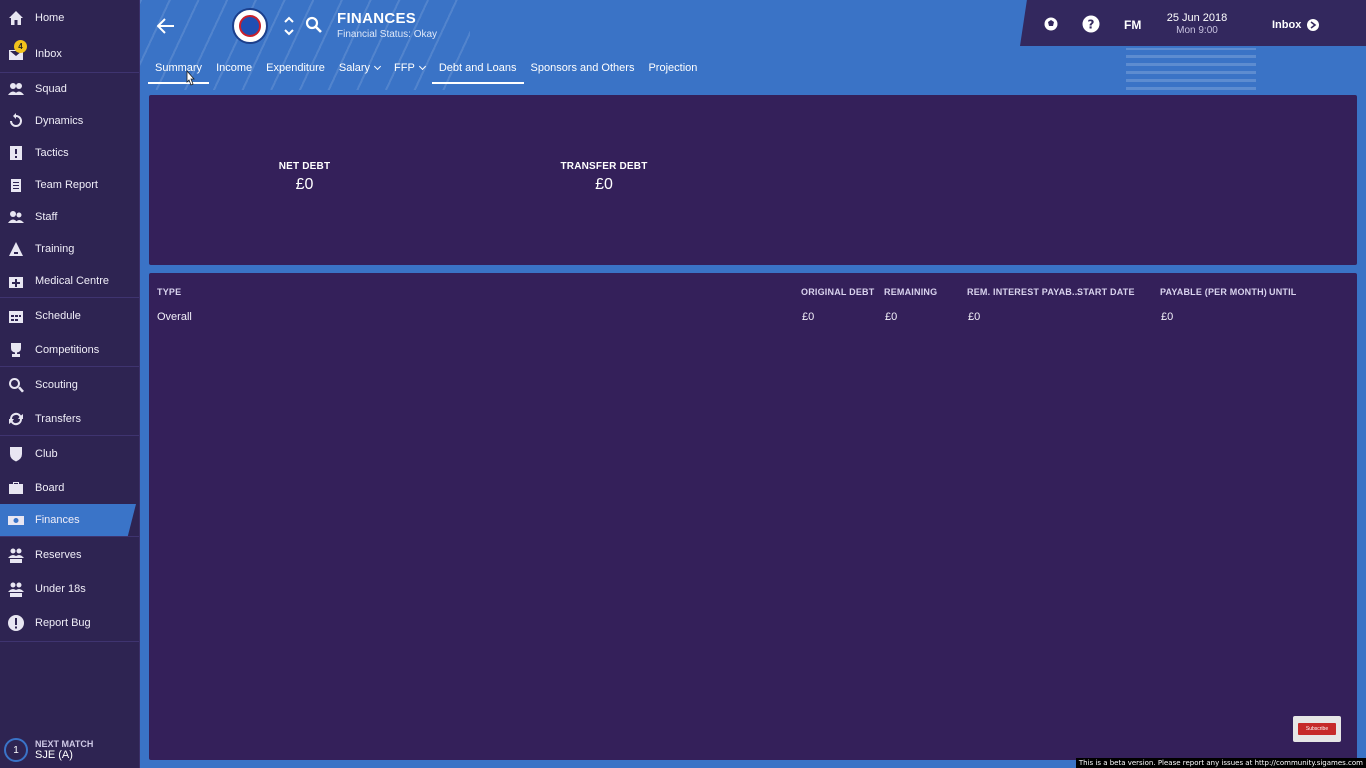 The height and width of the screenshot is (768, 1366). What do you see at coordinates (1296, 25) in the screenshot?
I see `continue-inbox-button: Inbox` at bounding box center [1296, 25].